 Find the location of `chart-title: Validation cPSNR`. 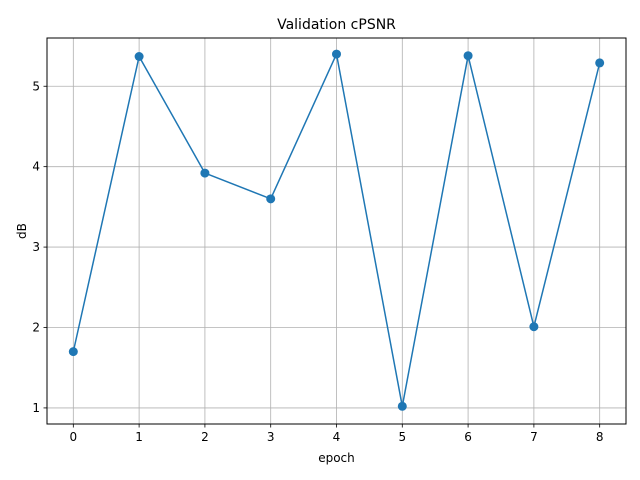

chart-title: Validation cPSNR is located at coordinates (336, 25).